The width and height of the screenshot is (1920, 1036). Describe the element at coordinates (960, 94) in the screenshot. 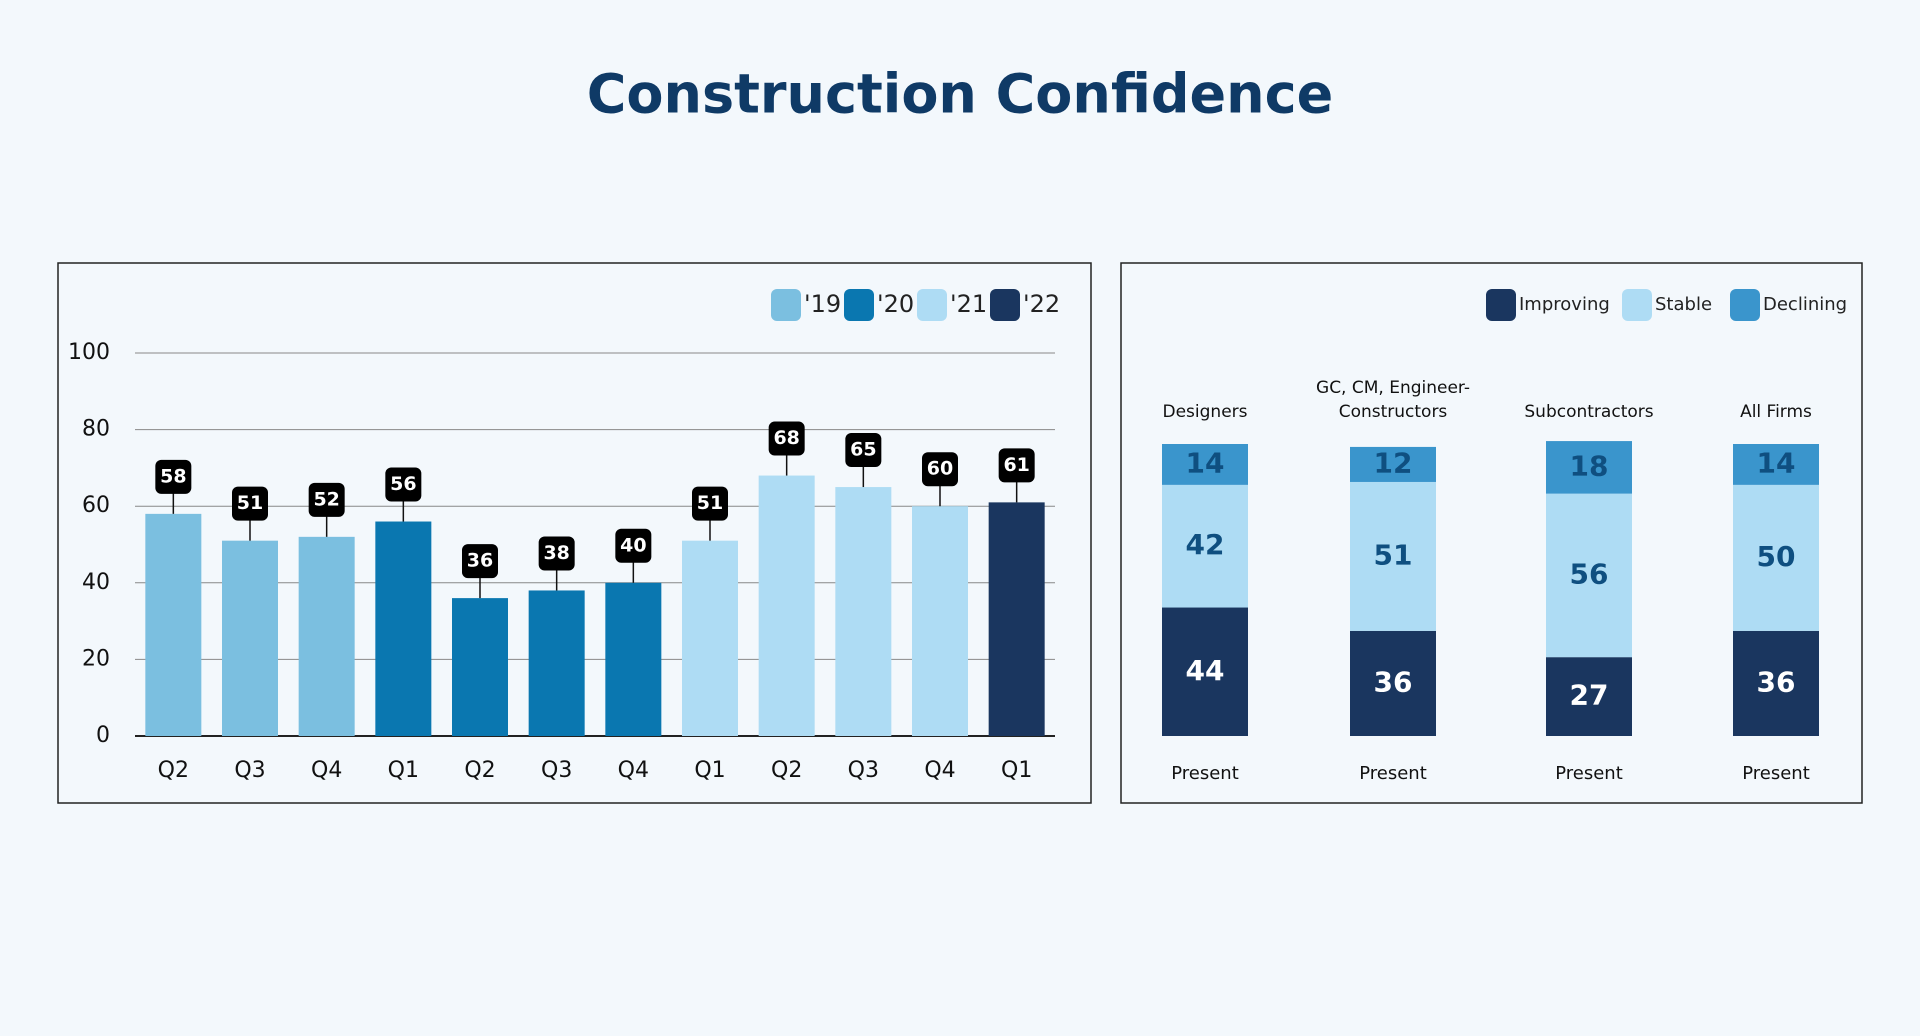

I see `chart-title: Construction Confidence` at that location.